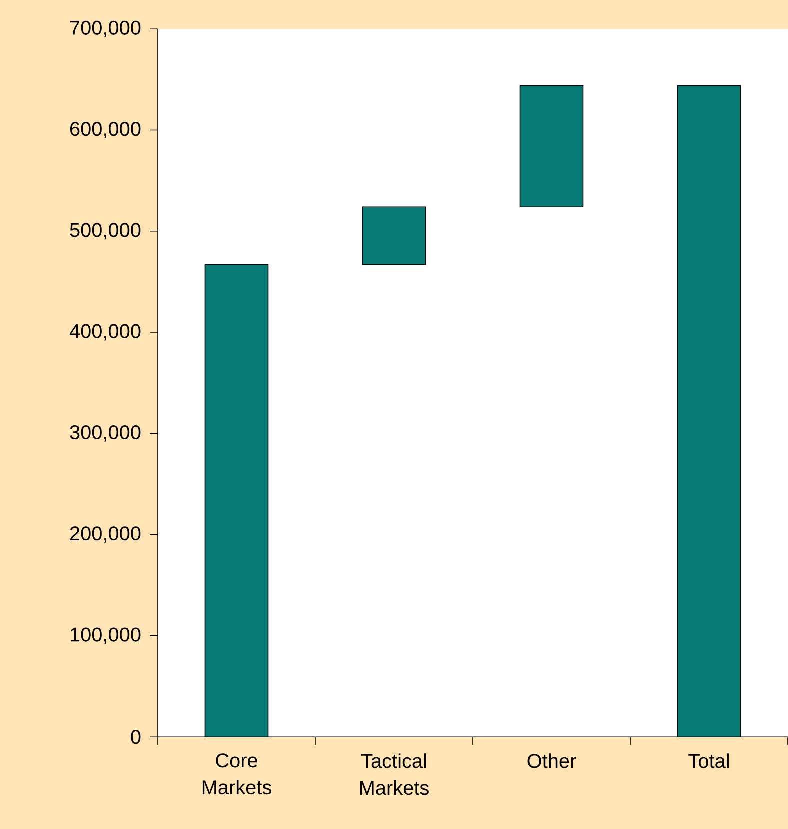 The image size is (788, 829). Describe the element at coordinates (105, 332) in the screenshot. I see `y-tick-label: 400,000` at that location.